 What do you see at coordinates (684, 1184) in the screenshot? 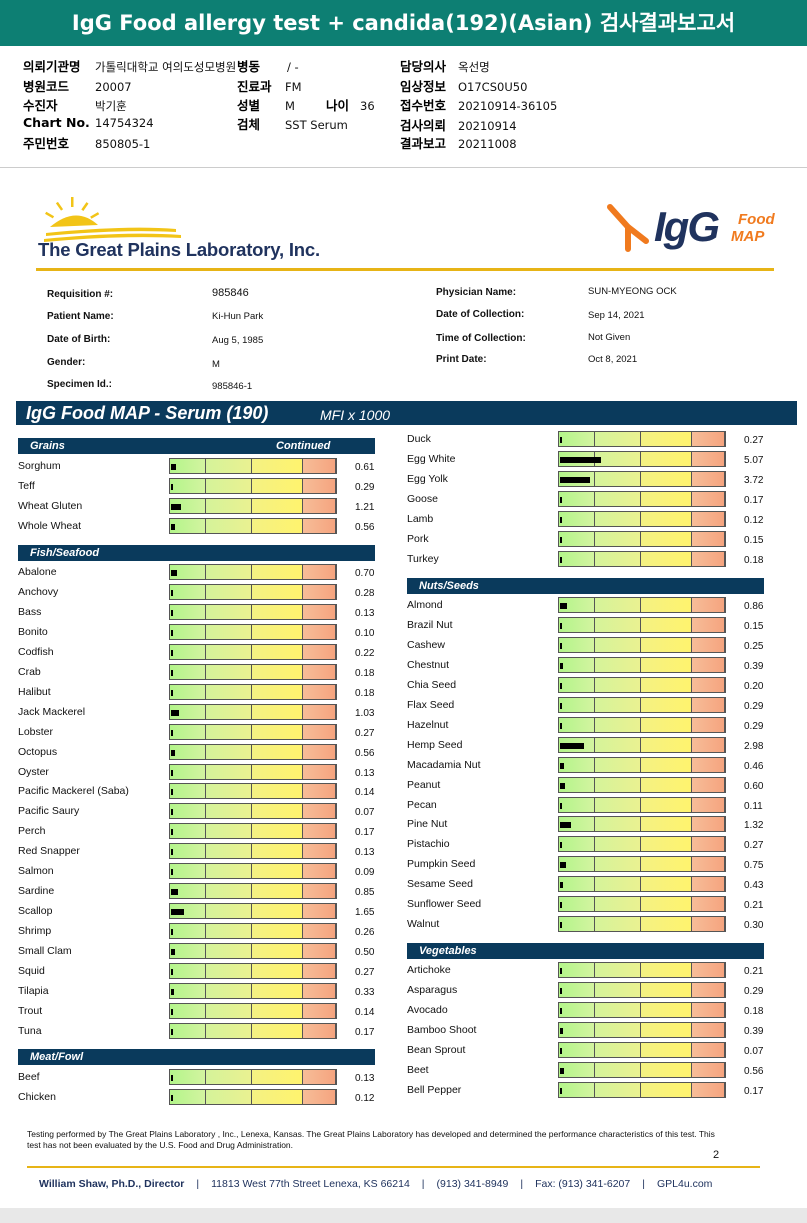
I see `footer-web: GPL4u.com` at bounding box center [684, 1184].